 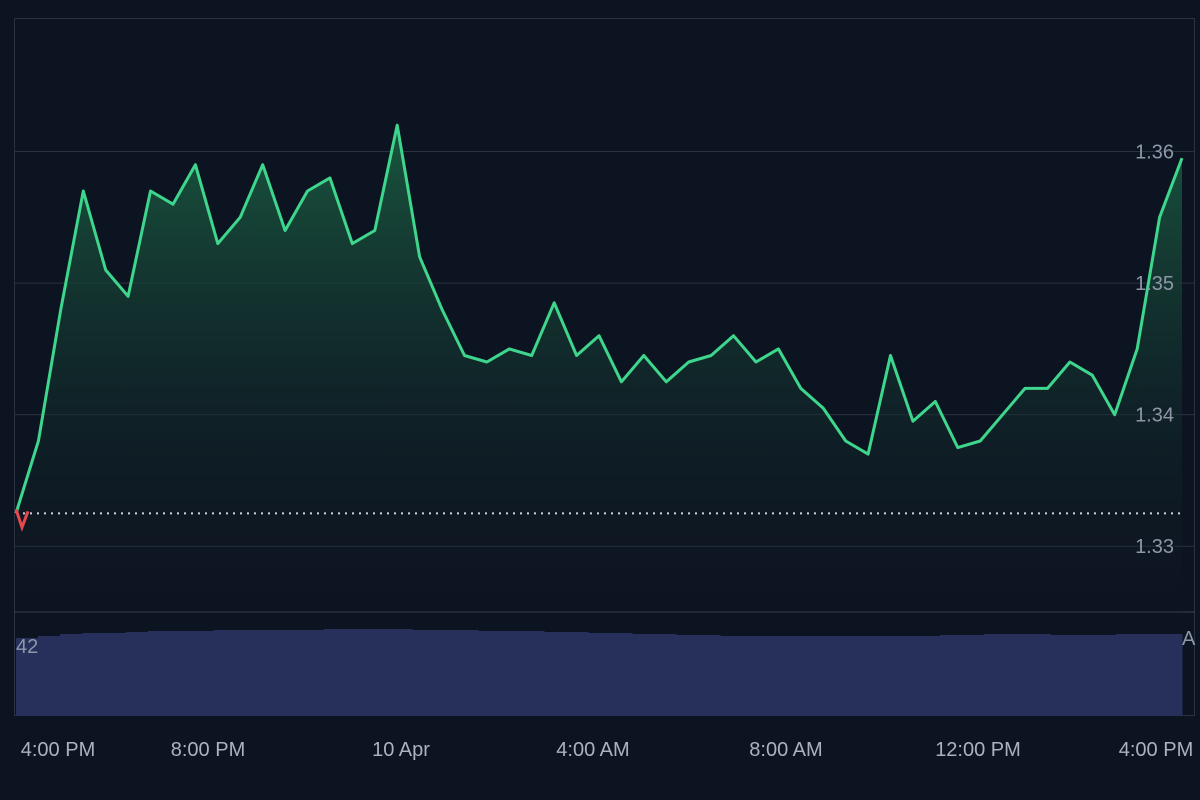 I want to click on volume-bars, so click(x=599, y=672).